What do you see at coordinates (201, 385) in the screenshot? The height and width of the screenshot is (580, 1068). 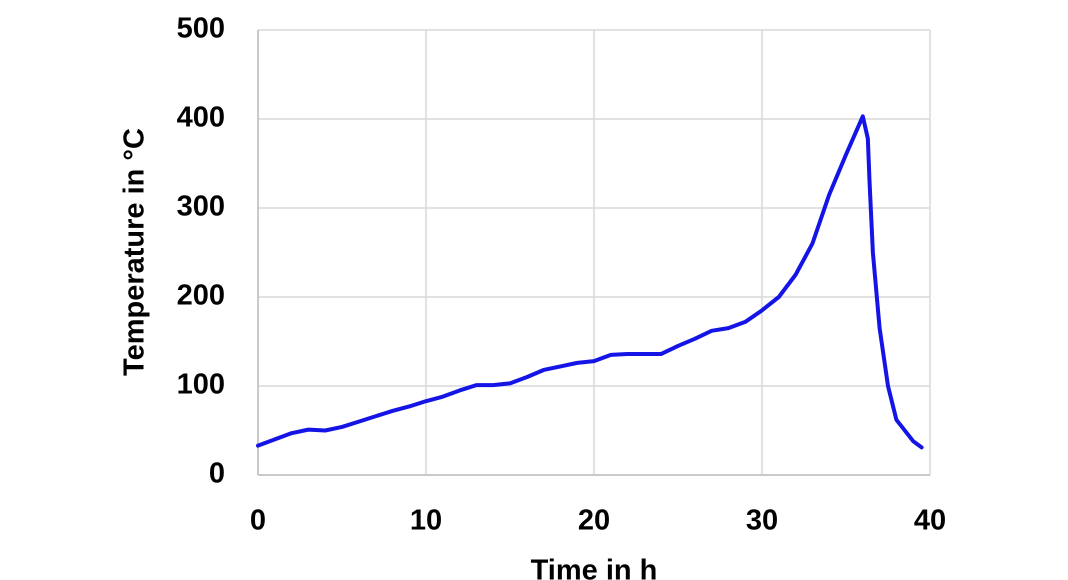 I see `y-tick-label: 100` at bounding box center [201, 385].